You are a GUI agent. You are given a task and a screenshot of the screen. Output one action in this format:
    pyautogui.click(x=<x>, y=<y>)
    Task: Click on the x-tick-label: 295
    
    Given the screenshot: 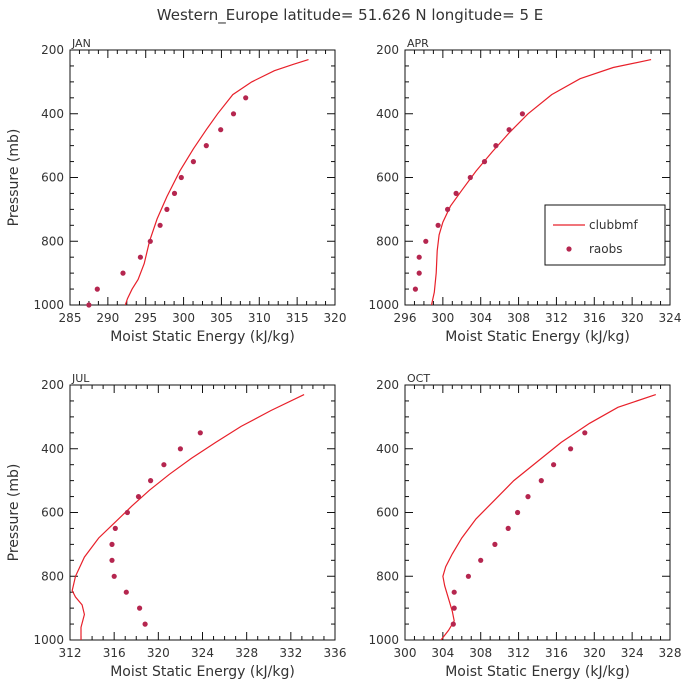 What is the action you would take?
    pyautogui.click(x=145, y=318)
    